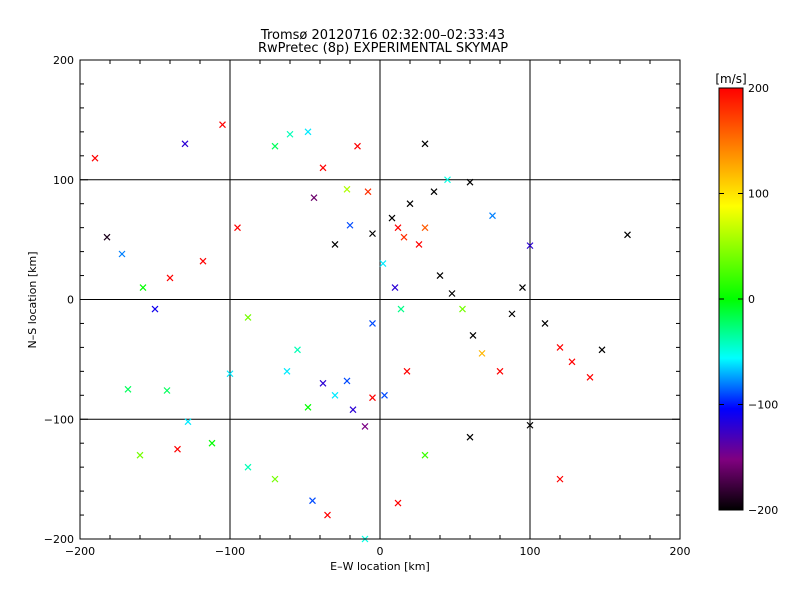 This screenshot has height=600, width=800. What do you see at coordinates (730, 79) in the screenshot?
I see `colorbar-label: [m/s]` at bounding box center [730, 79].